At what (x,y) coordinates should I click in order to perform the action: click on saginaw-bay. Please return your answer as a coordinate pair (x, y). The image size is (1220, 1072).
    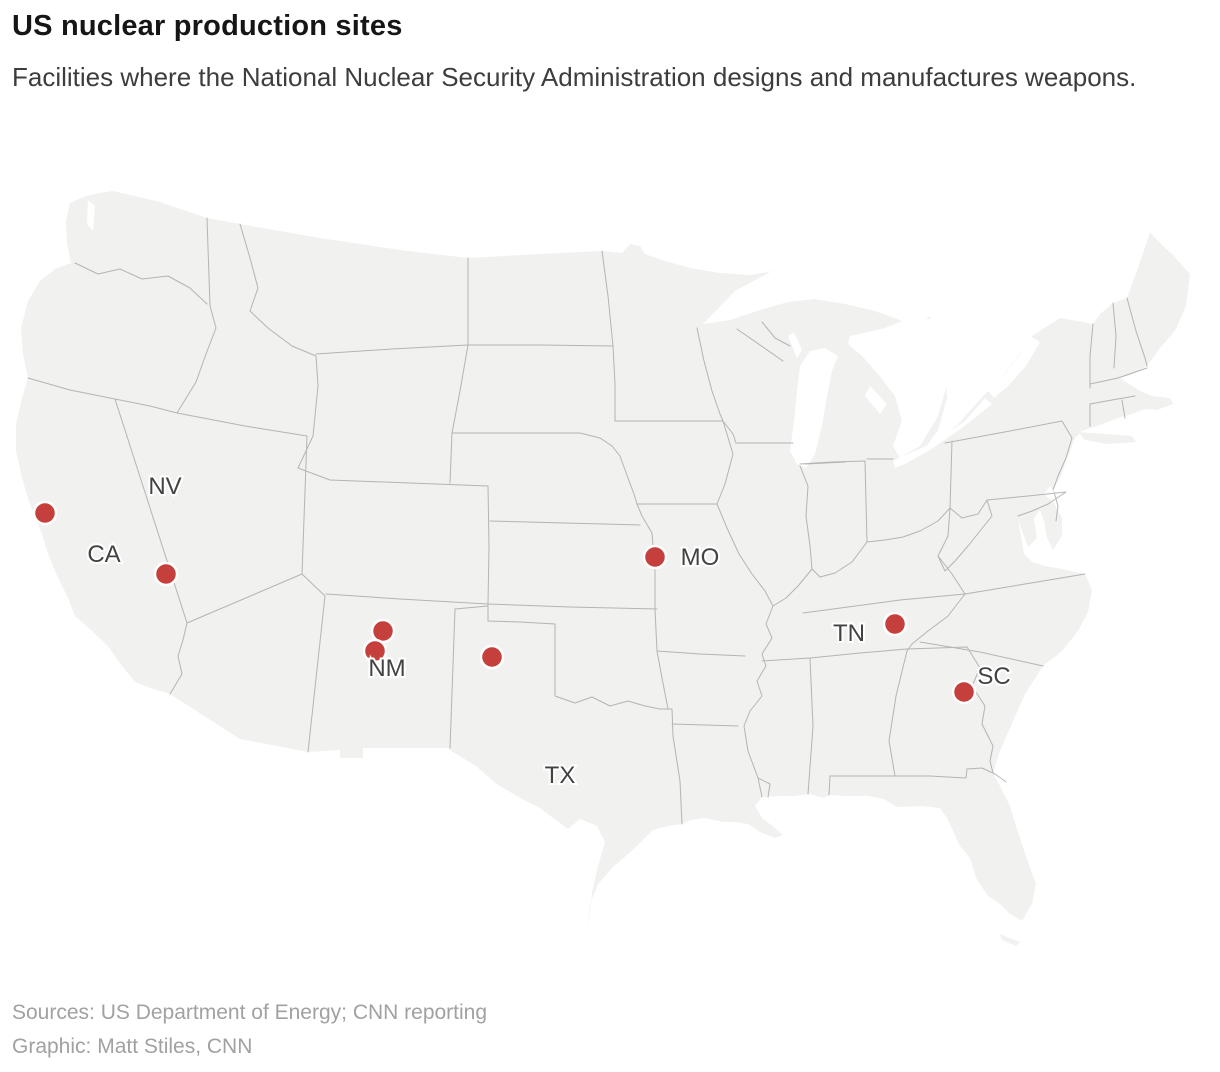
    Looking at the image, I should click on (876, 400).